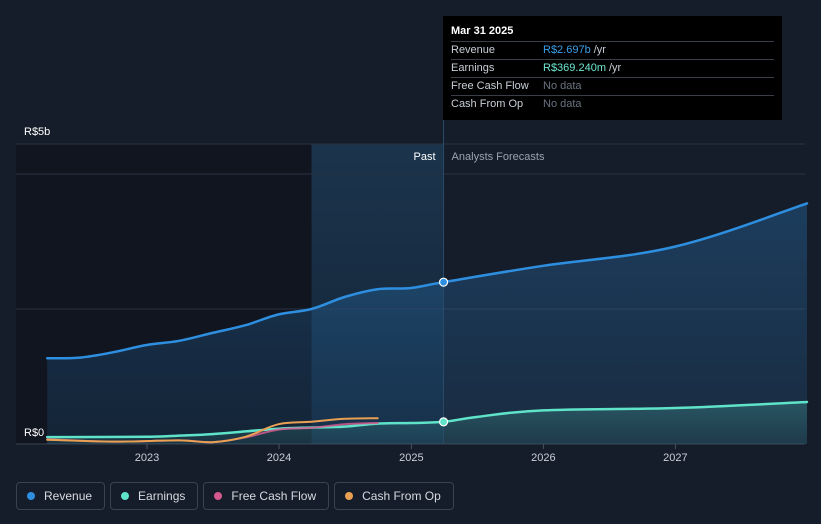 This screenshot has width=821, height=524. What do you see at coordinates (487, 104) in the screenshot?
I see `tooltip-label: Cash From Op` at bounding box center [487, 104].